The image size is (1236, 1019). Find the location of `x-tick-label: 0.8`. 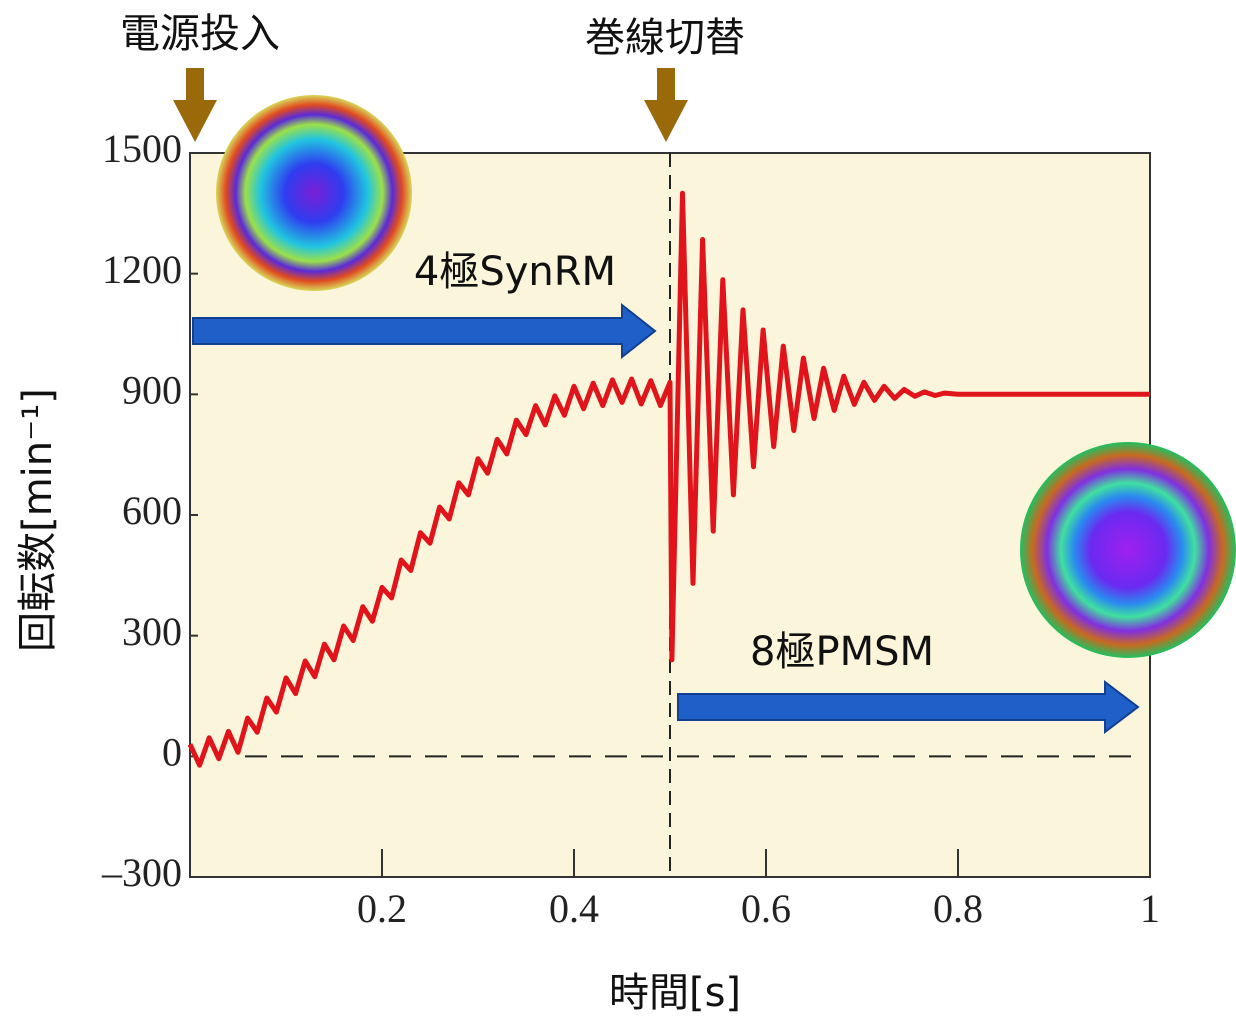

x-tick-label: 0.8 is located at coordinates (958, 908).